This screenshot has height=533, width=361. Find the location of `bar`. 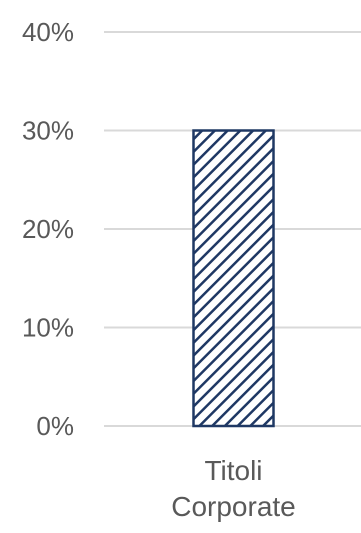

bar is located at coordinates (233, 278).